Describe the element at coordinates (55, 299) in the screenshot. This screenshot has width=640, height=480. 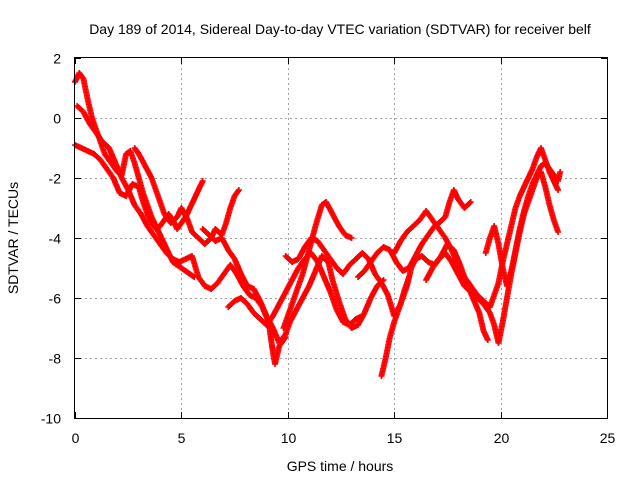
I see `y-tick-label: -6` at that location.